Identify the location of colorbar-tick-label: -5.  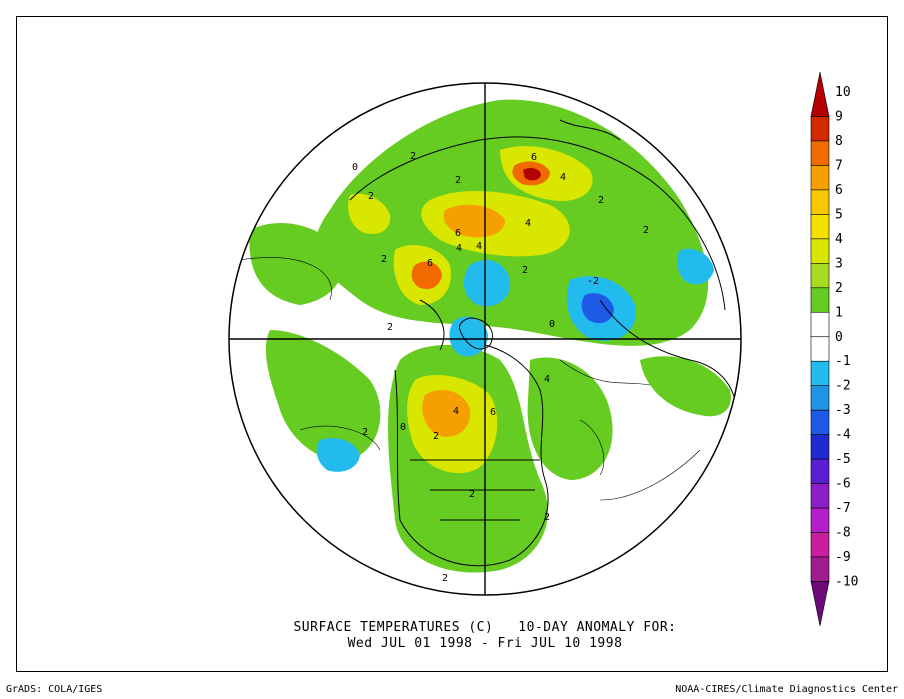
(843, 459).